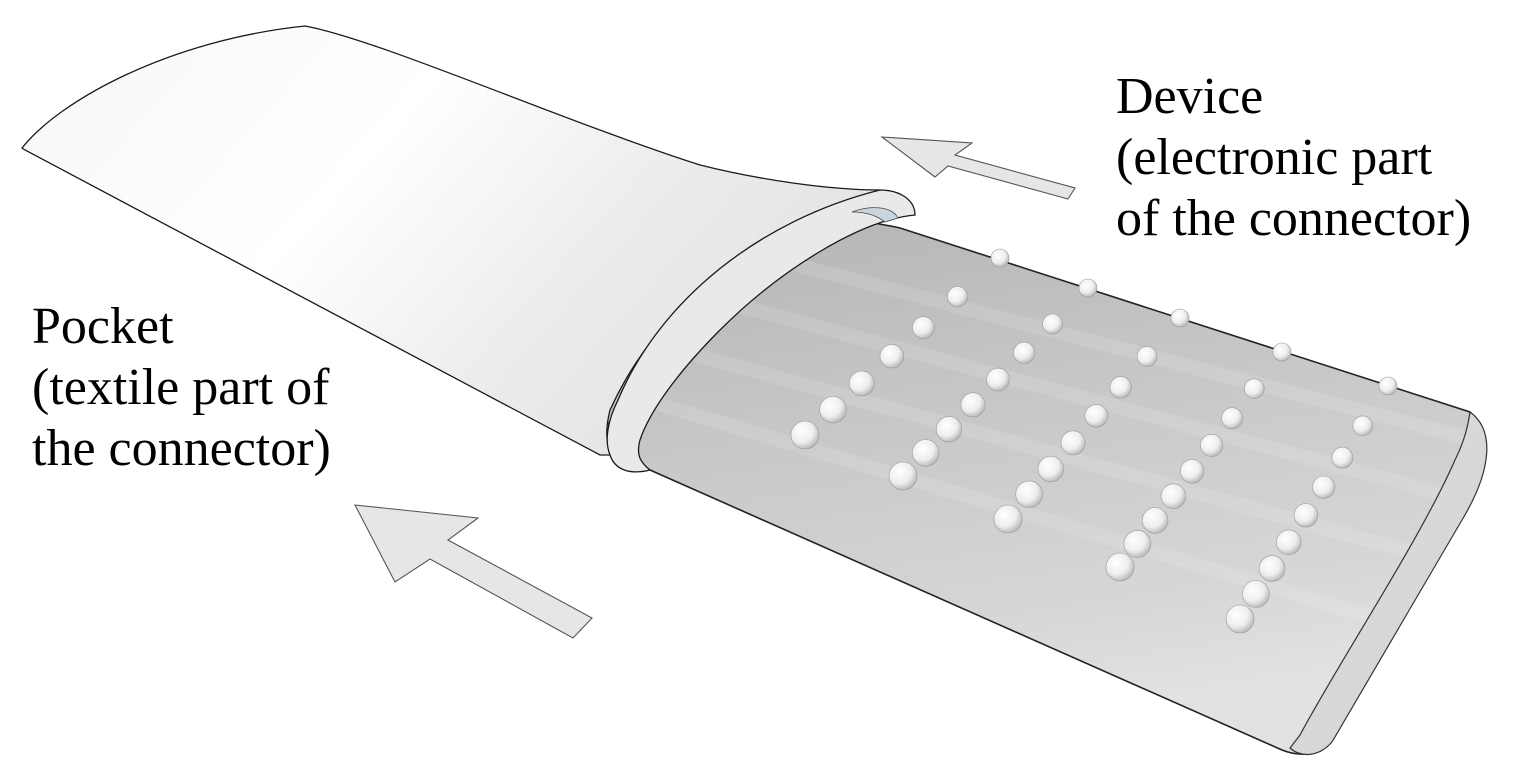  Describe the element at coordinates (1190, 96) in the screenshot. I see `device-label-line1: Device` at that location.